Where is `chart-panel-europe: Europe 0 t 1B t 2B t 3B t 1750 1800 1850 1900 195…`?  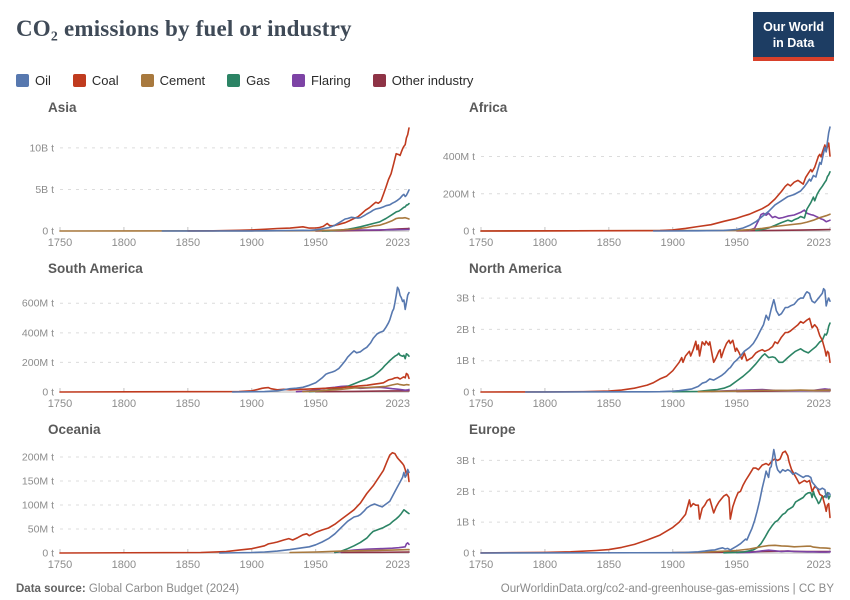
chart-panel-europe: Europe 0 t 1B t 2B t 3B t 1750 1800 1850 1900 195… is located at coordinates (636, 496).